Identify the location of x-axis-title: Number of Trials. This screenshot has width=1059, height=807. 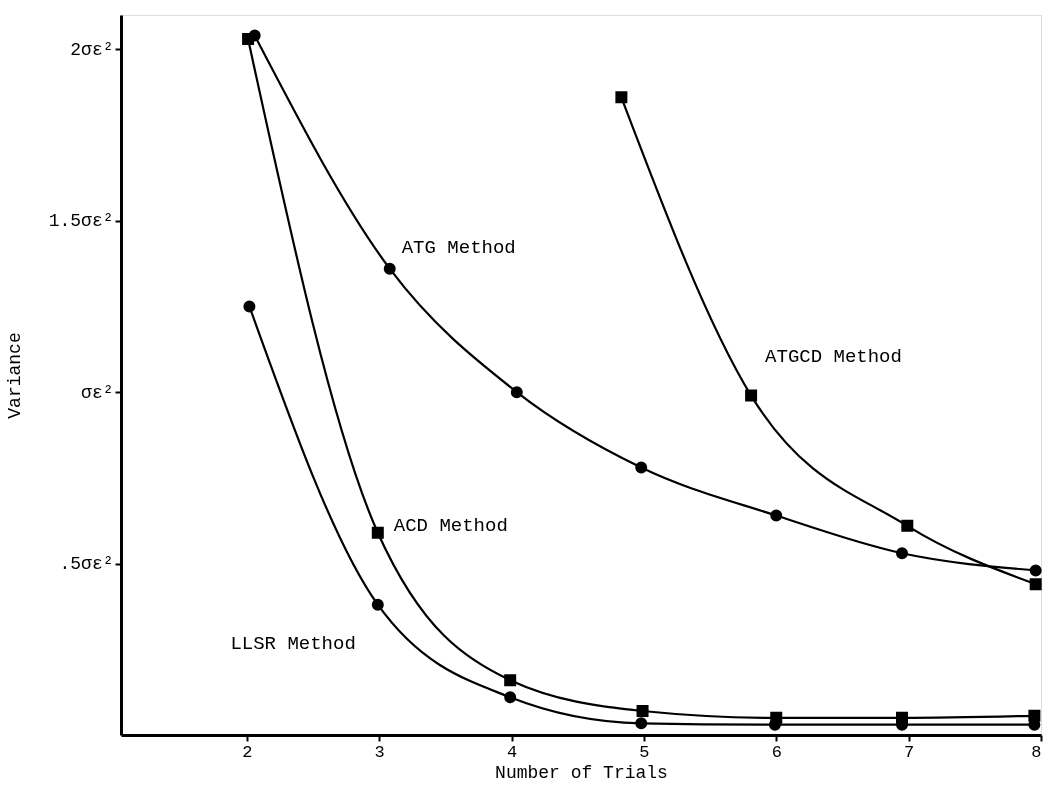
(581, 772).